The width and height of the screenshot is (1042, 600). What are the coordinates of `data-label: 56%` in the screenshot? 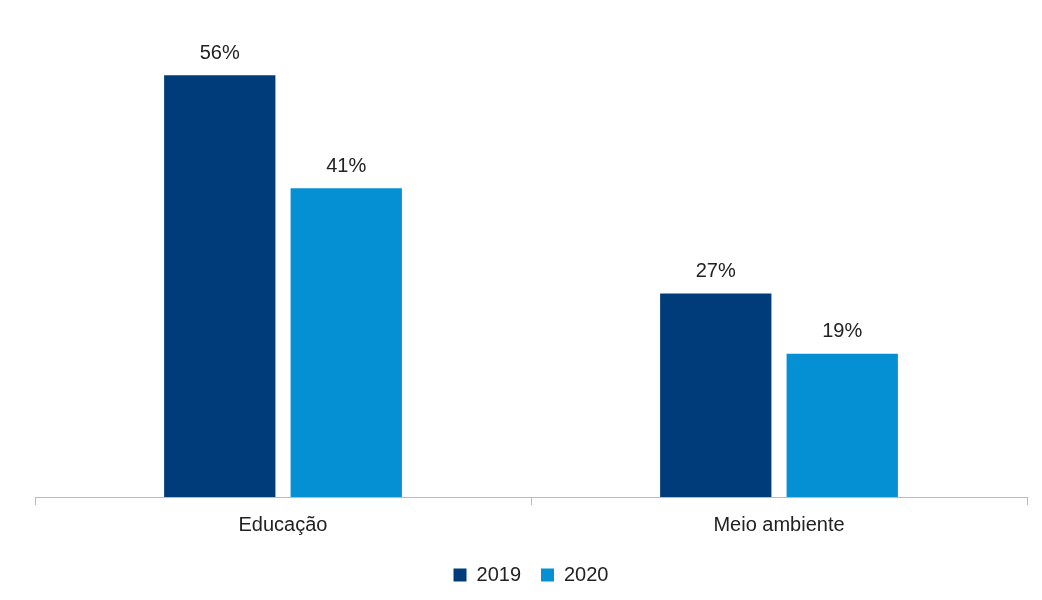 It's located at (219, 51).